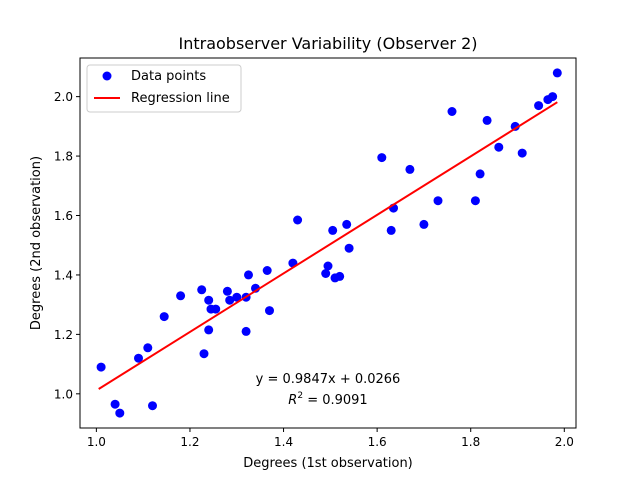 The image size is (640, 484). I want to click on y-axis-label: Degrees (2nd observation), so click(36, 243).